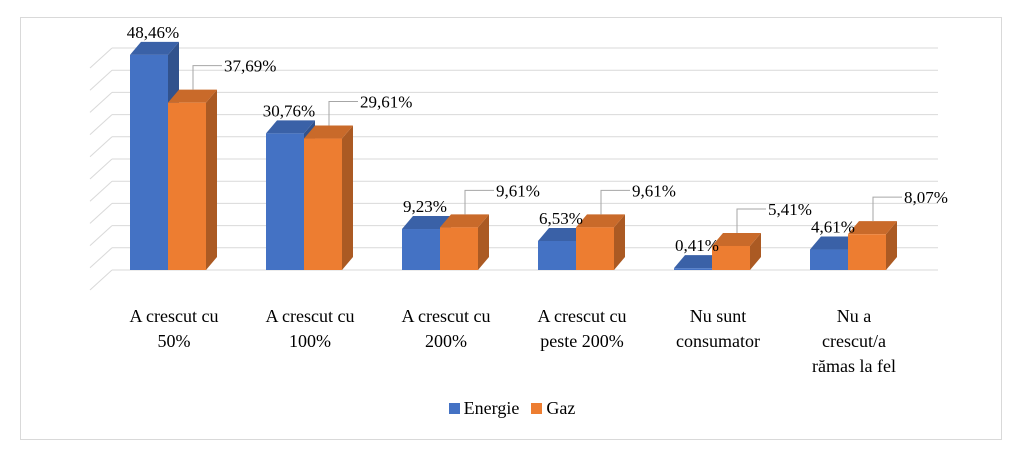 The image size is (1024, 465). I want to click on data-label-energie: 48,46%, so click(153, 32).